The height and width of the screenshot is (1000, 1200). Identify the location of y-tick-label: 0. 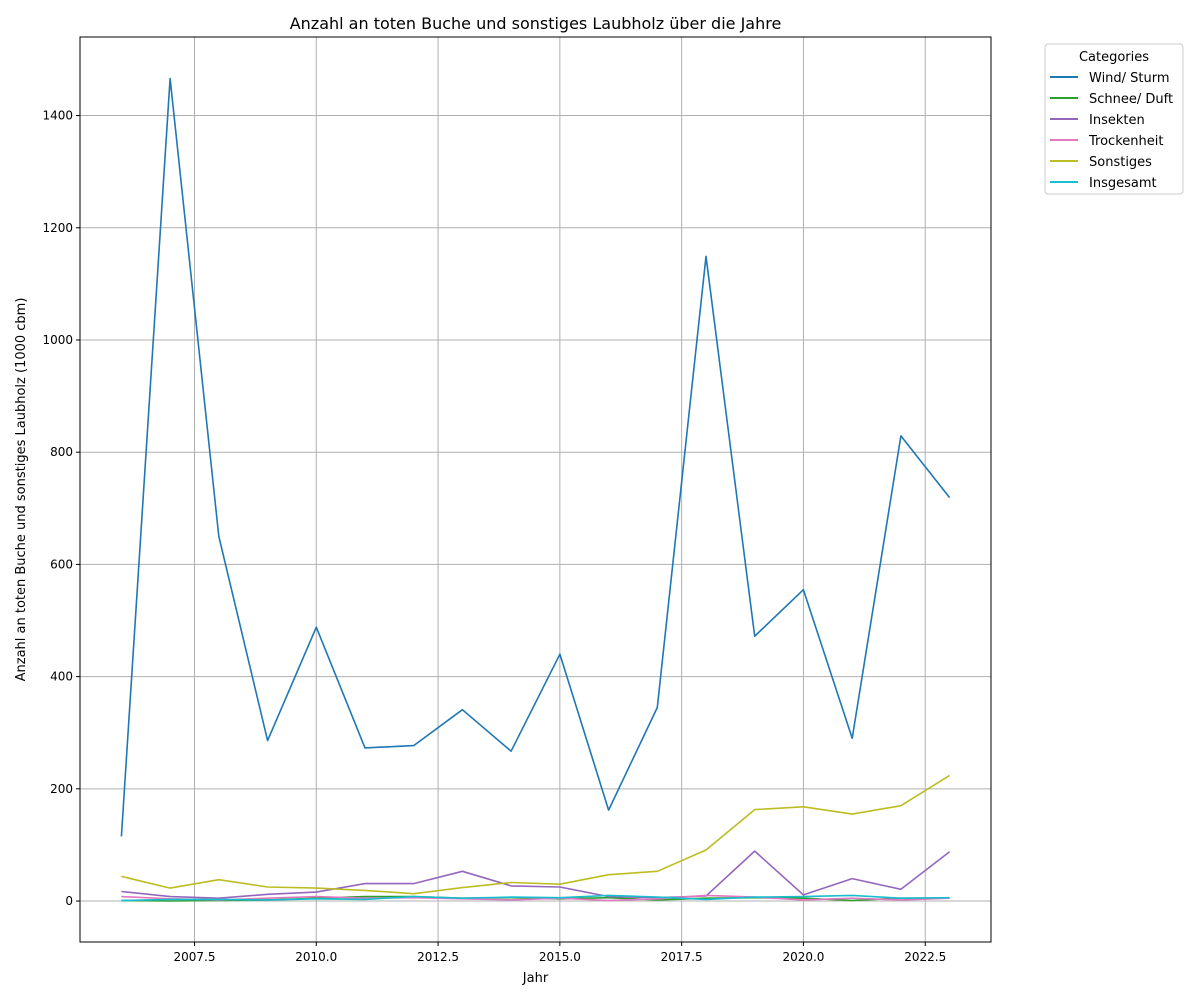
(69, 901).